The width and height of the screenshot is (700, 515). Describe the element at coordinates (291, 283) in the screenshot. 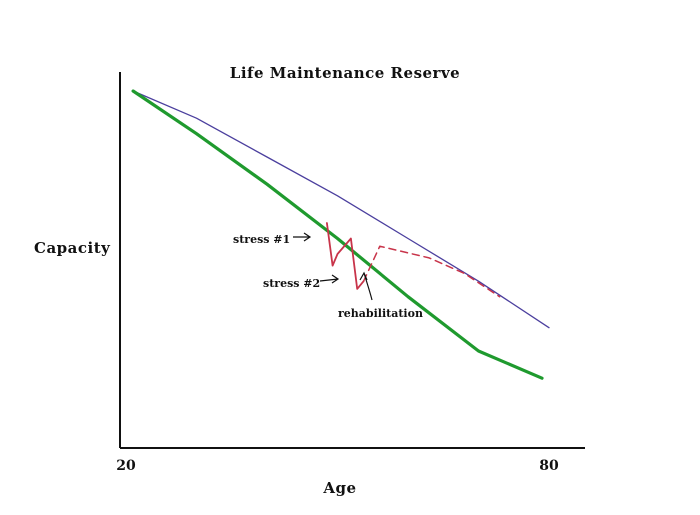

I see `annotation-stress-2: stress #2` at that location.